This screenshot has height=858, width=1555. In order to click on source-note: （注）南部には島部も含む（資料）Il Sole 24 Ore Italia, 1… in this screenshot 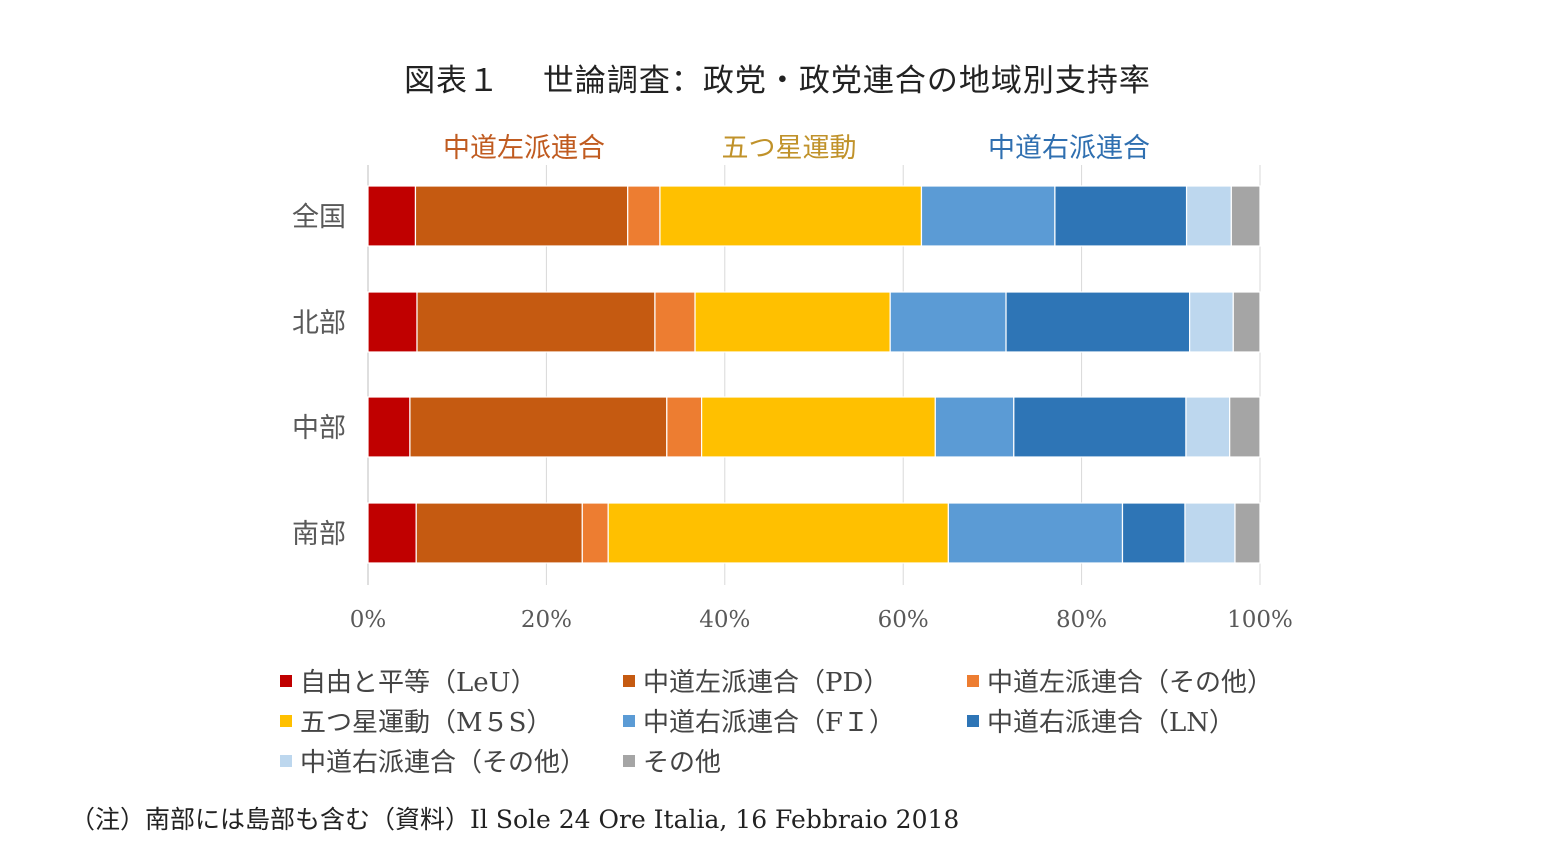, I will do `click(515, 819)`.